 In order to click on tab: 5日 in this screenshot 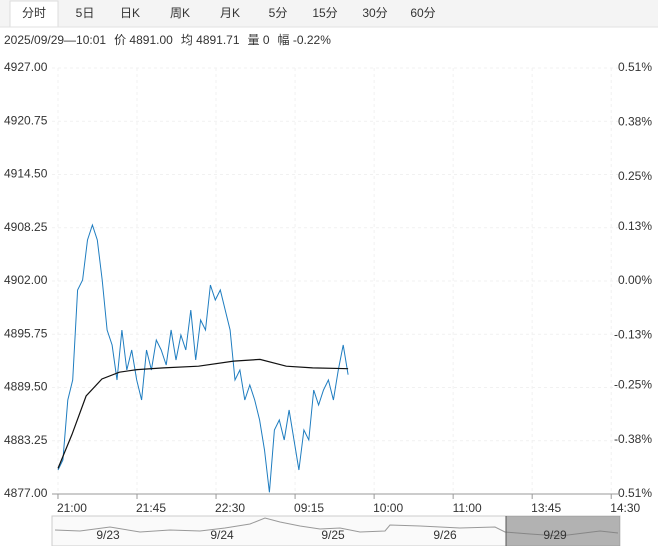, I will do `click(85, 13)`.